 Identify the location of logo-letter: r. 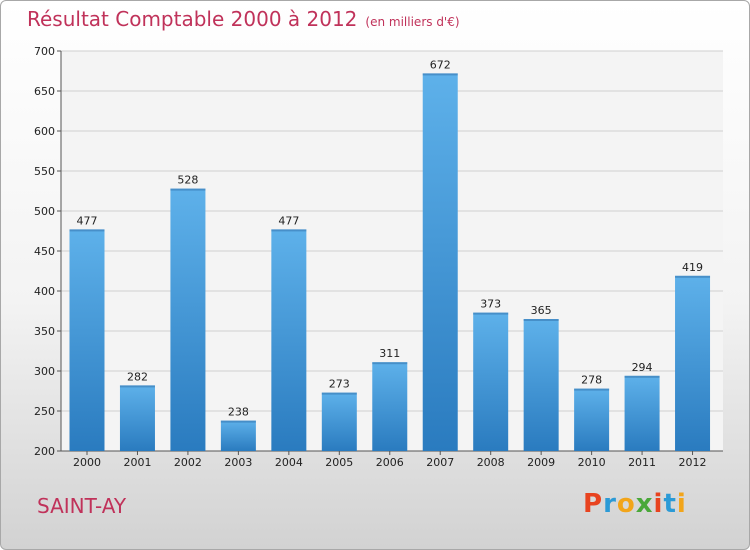
(610, 504).